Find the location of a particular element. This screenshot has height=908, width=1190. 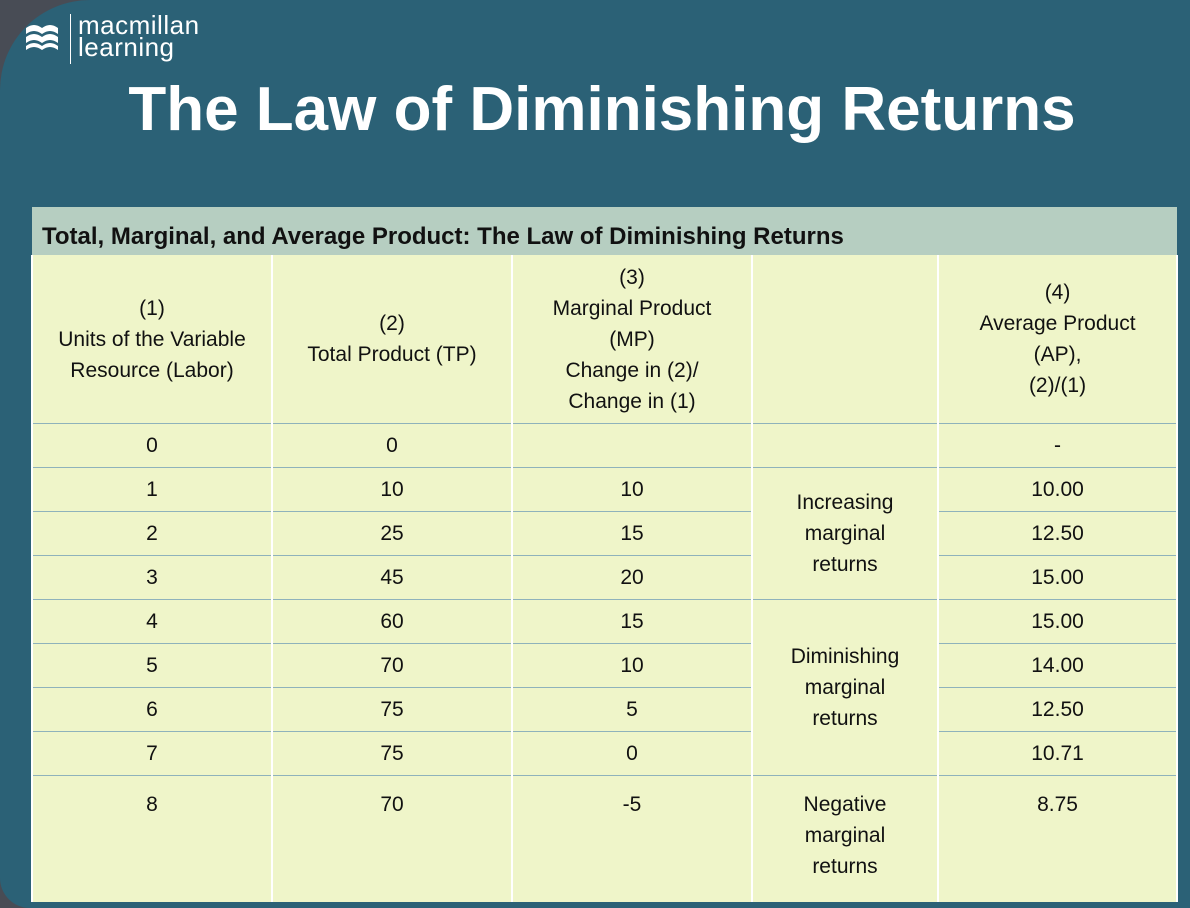

table-row: 8 70 -5 Negative marginal returns 8.75 is located at coordinates (605, 838).